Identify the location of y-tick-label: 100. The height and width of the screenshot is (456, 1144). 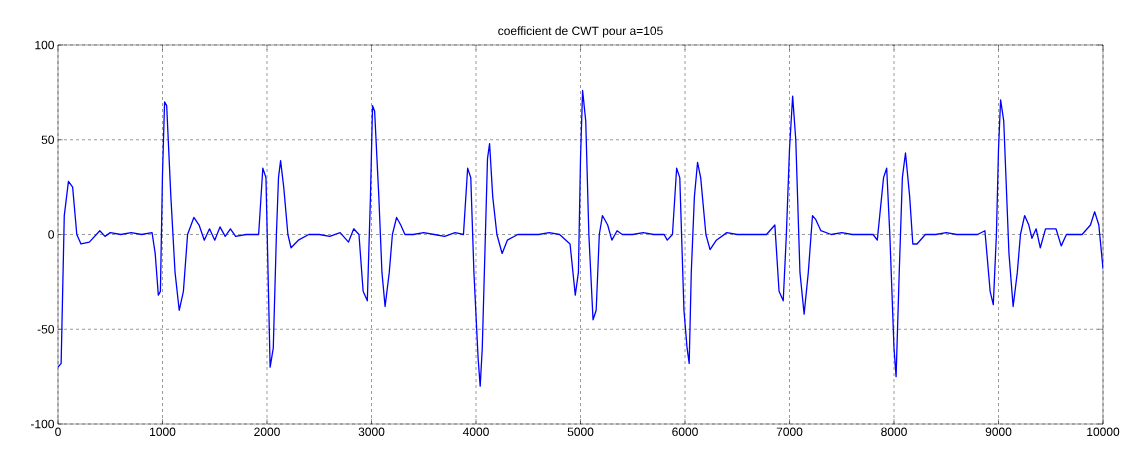
(44, 45).